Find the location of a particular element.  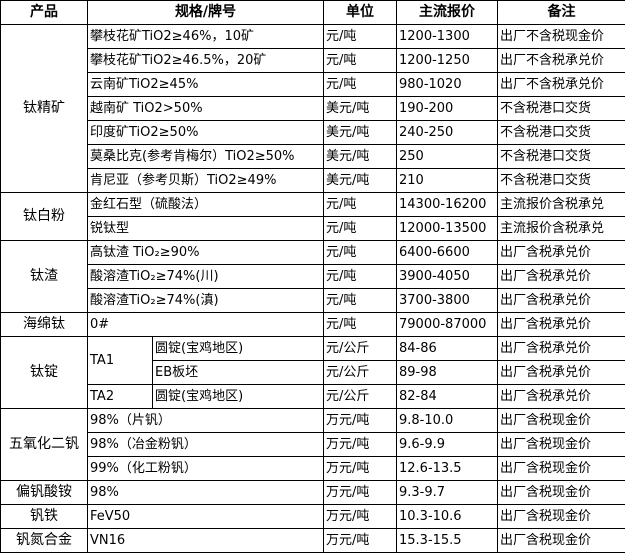

spec-cell: 越南矿 TiO2>50% is located at coordinates (205, 108).